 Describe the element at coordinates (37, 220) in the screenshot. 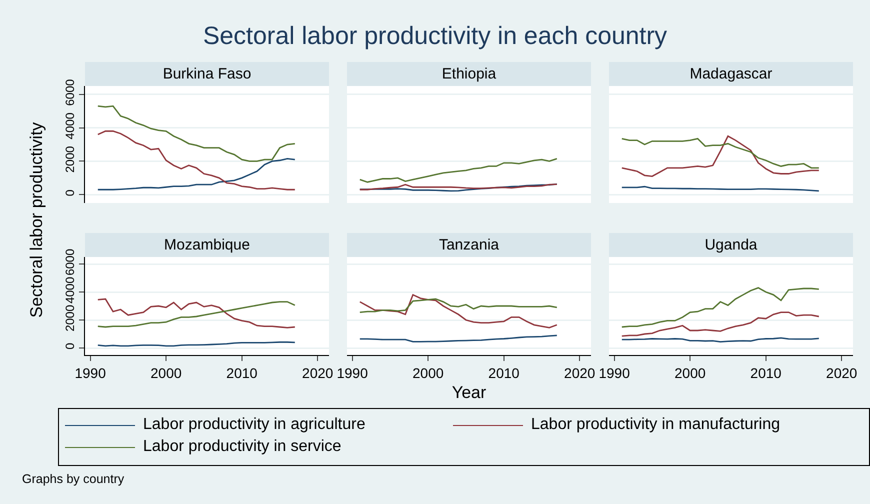

I see `y-axis-title: Sectoral labor productivity` at that location.